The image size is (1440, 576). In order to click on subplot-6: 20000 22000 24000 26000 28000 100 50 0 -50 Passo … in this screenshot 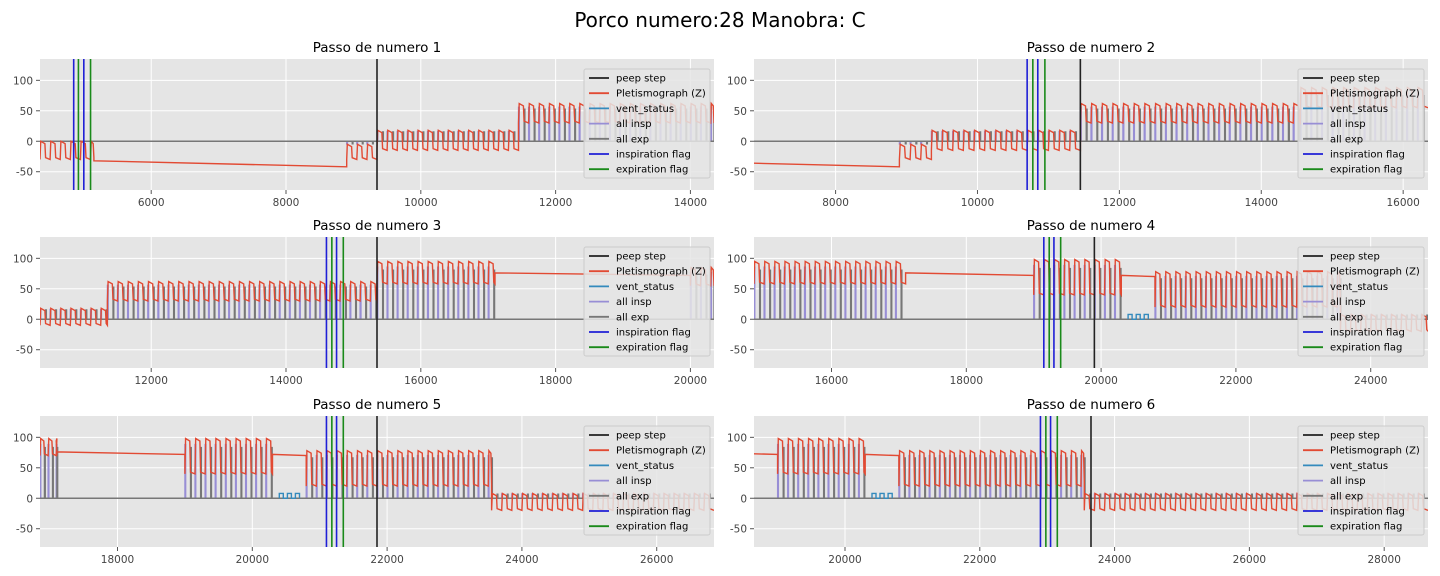, I will do `click(1077, 481)`.